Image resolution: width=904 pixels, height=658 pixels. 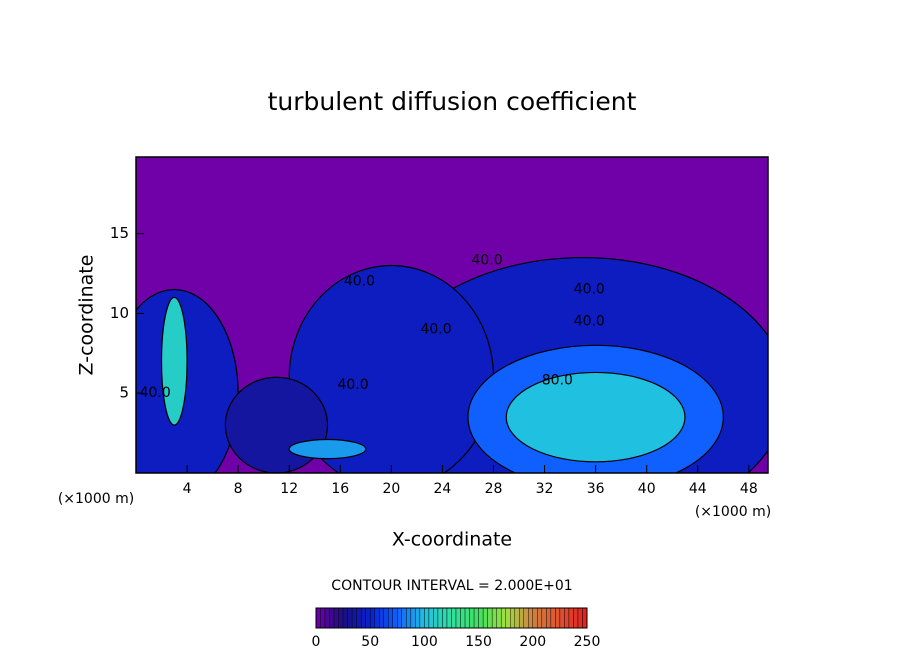 What do you see at coordinates (557, 380) in the screenshot?
I see `contour-label: 80.0` at bounding box center [557, 380].